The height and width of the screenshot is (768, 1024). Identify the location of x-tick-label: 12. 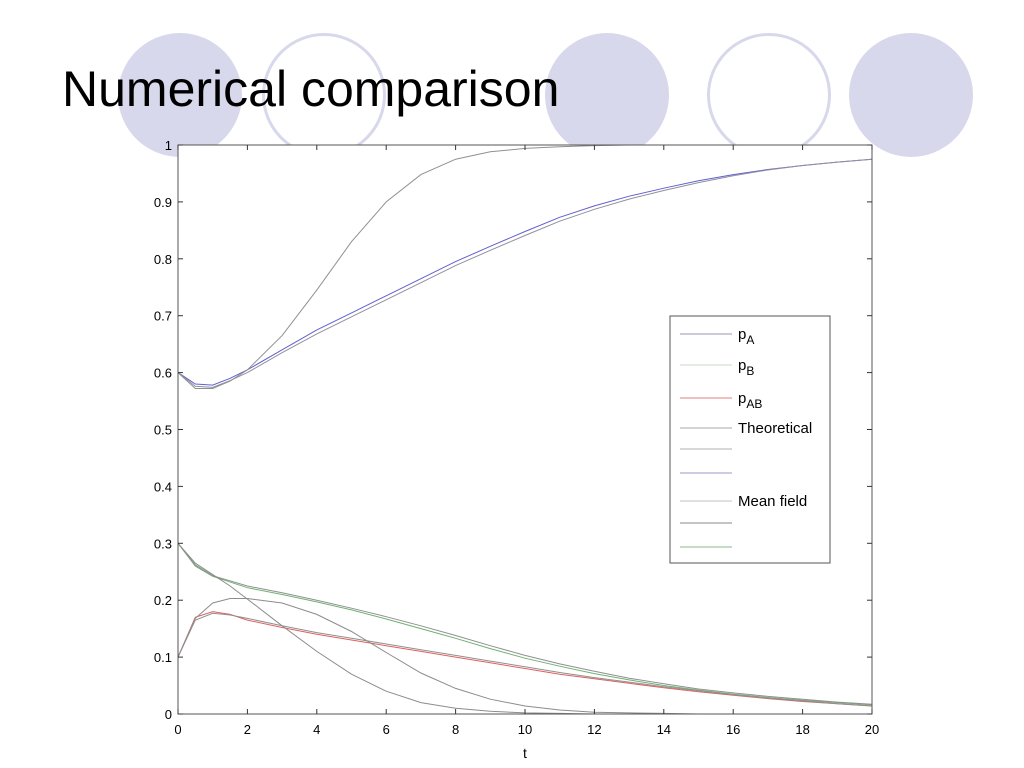
(594, 729).